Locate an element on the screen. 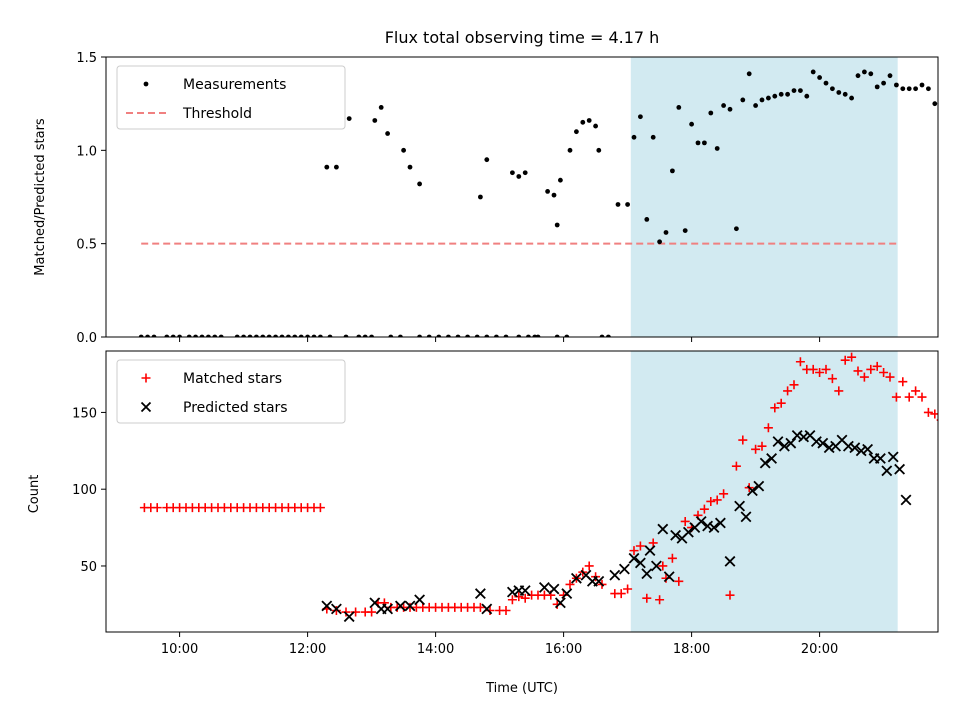 The height and width of the screenshot is (720, 960). bottom-y-tick-label: 100 is located at coordinates (84, 490).